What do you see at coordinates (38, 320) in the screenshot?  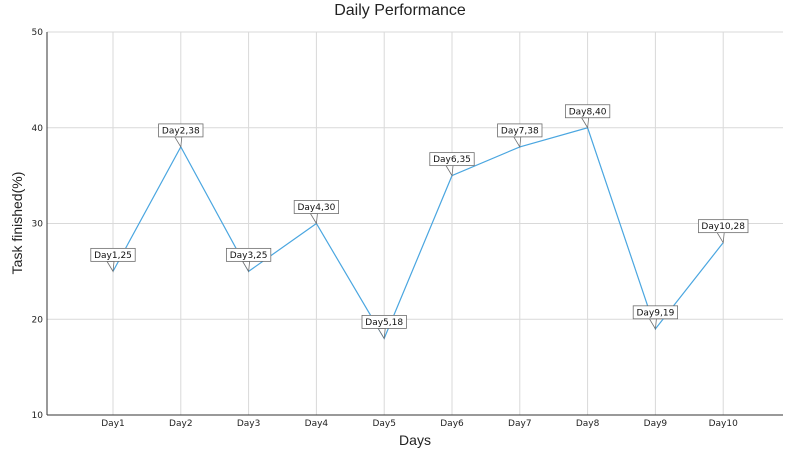 I see `y-tick-label: 20` at bounding box center [38, 320].